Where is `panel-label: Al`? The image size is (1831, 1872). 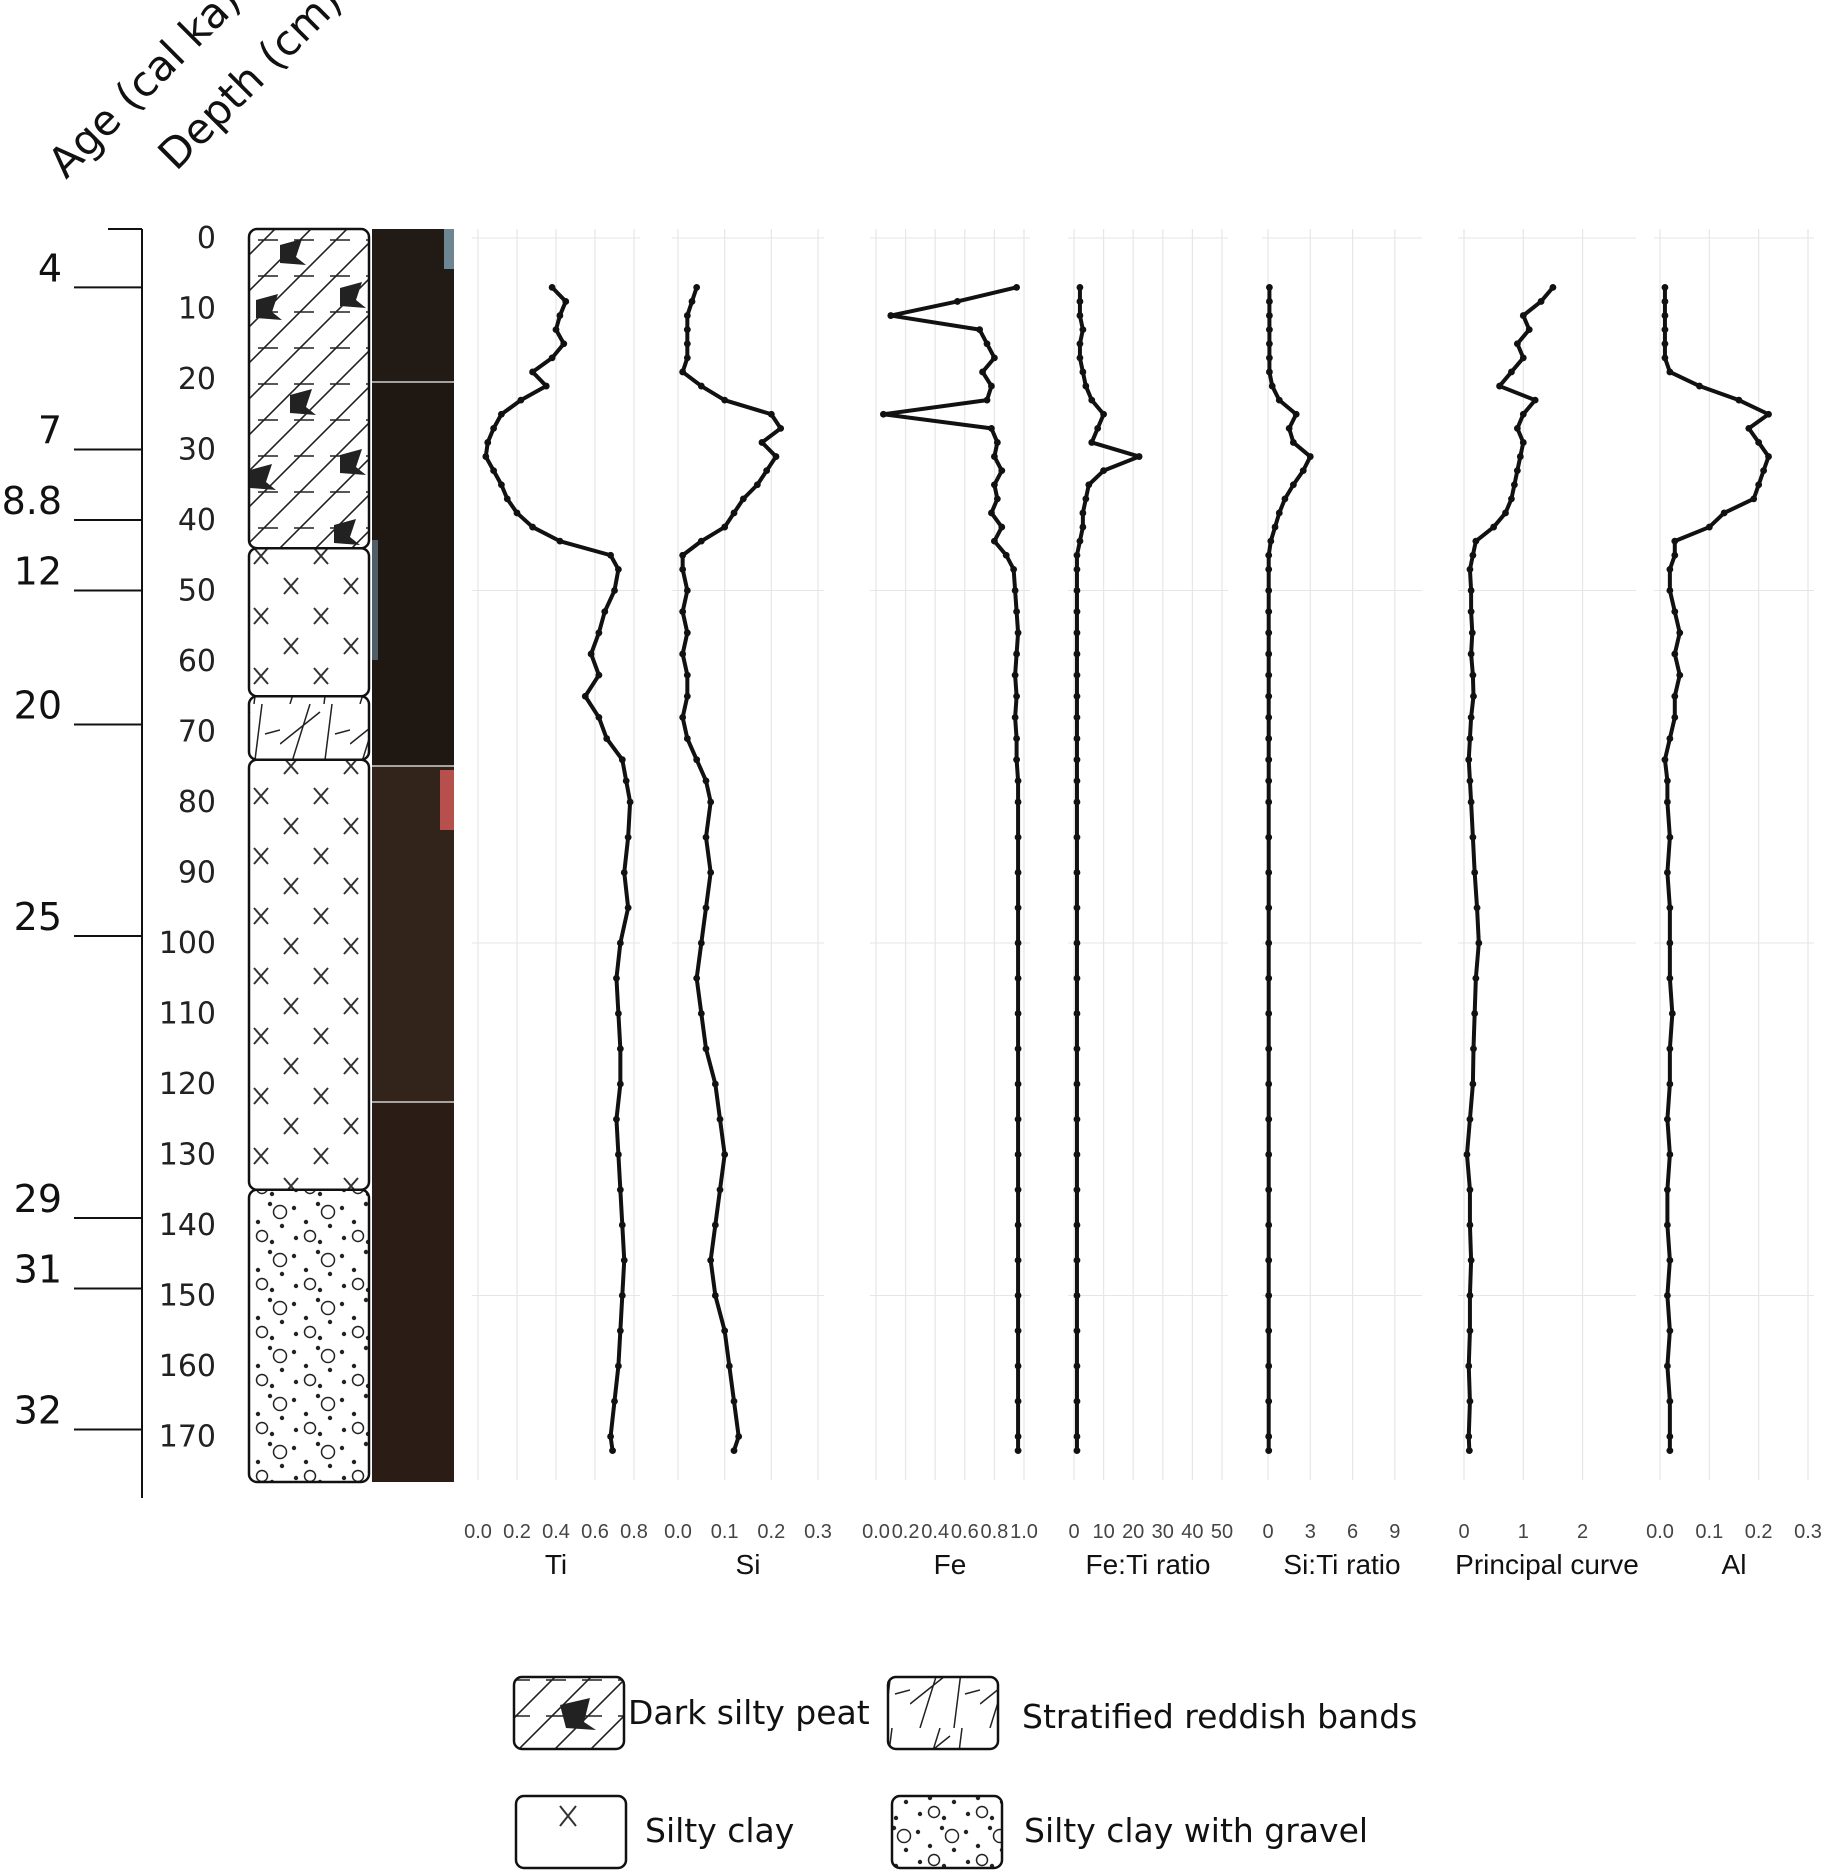
panel-label: Al is located at coordinates (1734, 1564).